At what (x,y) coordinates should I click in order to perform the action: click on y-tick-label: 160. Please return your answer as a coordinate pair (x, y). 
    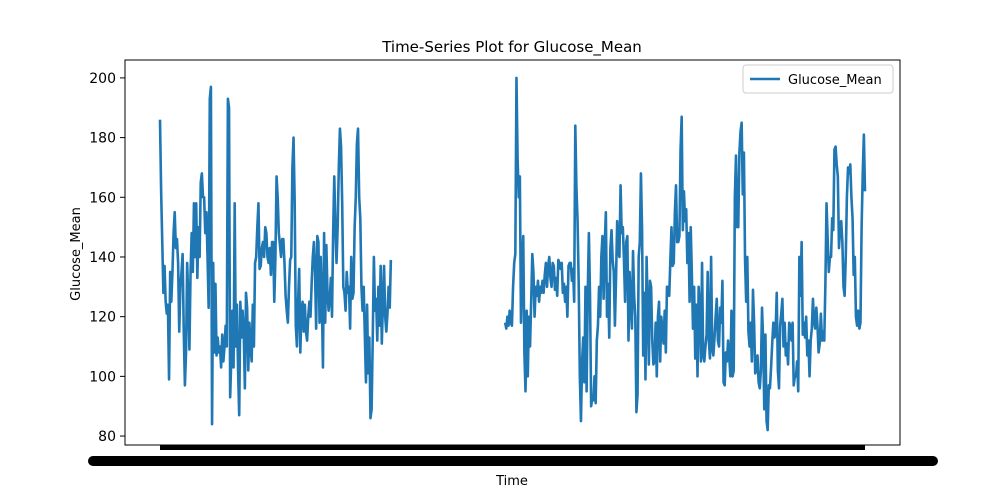
    Looking at the image, I should click on (102, 198).